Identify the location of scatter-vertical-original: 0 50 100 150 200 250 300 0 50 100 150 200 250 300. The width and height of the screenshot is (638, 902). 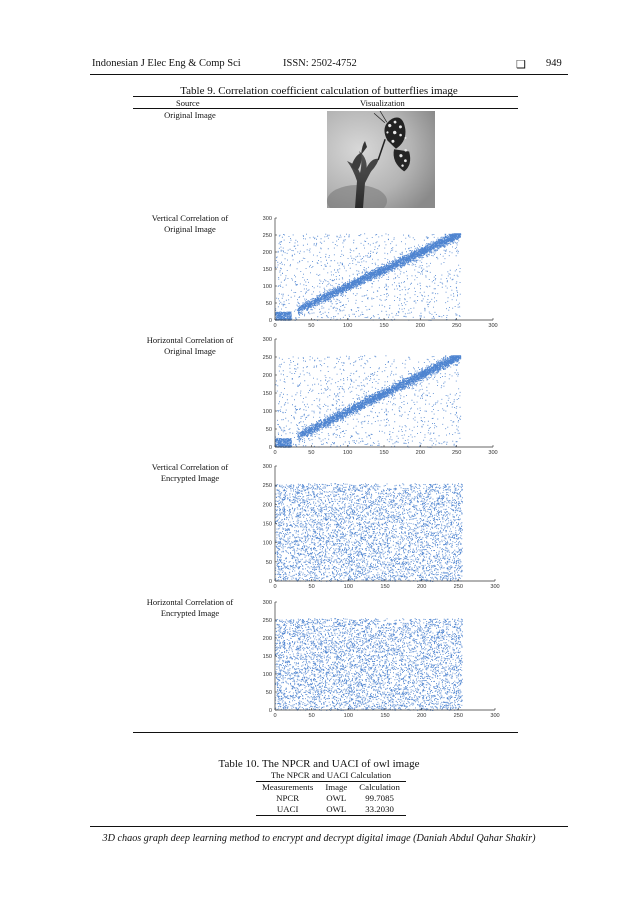
(380, 272).